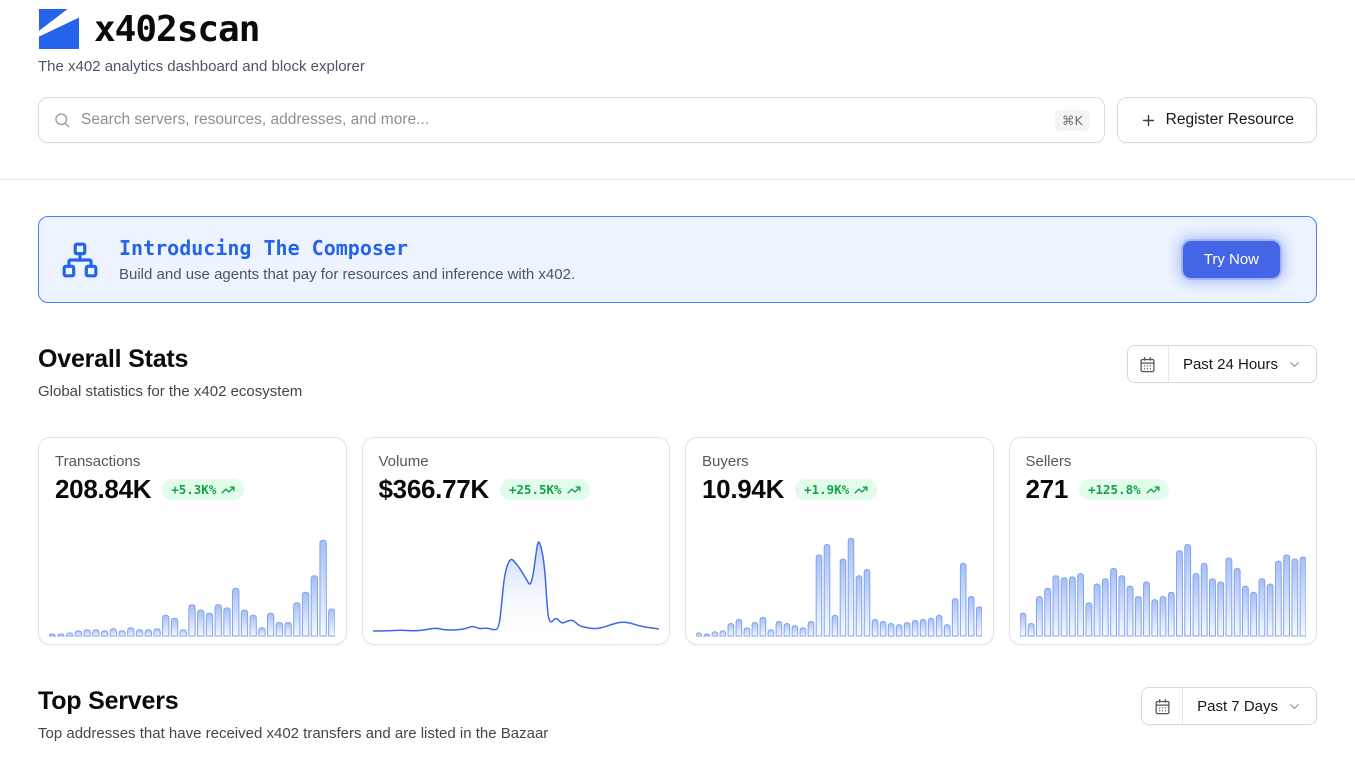 The height and width of the screenshot is (772, 1355). What do you see at coordinates (434, 489) in the screenshot?
I see `stat-value: $366.77K` at bounding box center [434, 489].